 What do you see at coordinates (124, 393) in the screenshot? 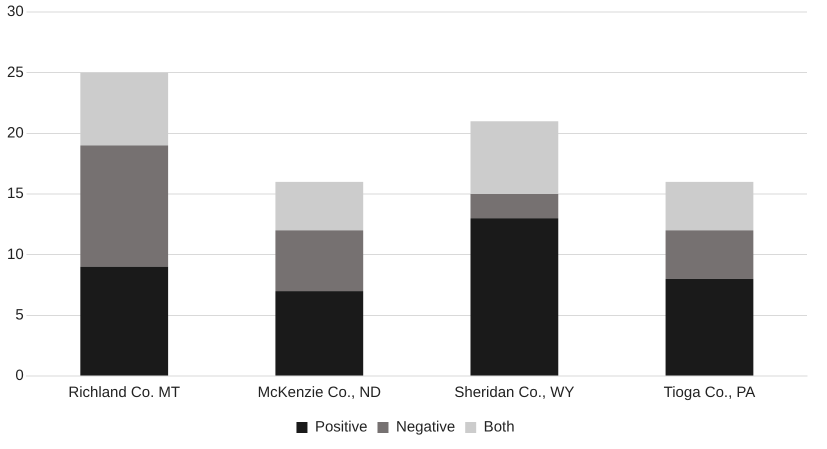
I see `x-tick-label: Richland Co. MT` at bounding box center [124, 393].